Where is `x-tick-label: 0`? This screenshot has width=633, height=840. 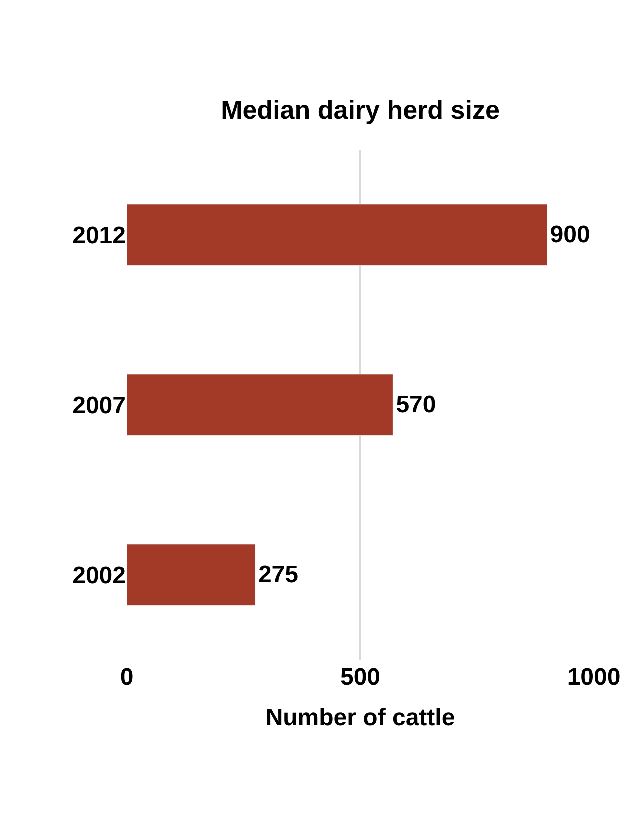
x-tick-label: 0 is located at coordinates (127, 677).